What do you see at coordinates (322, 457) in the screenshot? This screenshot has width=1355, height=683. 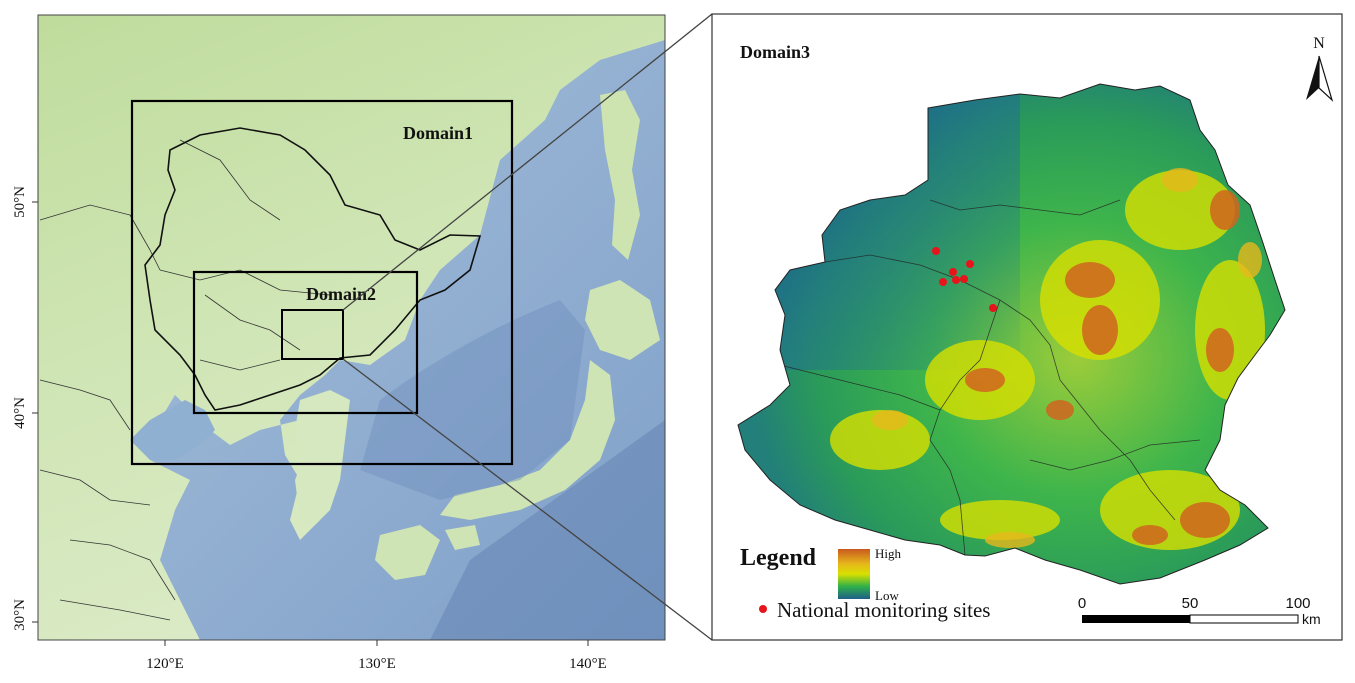 I see `korean-peninsula` at bounding box center [322, 457].